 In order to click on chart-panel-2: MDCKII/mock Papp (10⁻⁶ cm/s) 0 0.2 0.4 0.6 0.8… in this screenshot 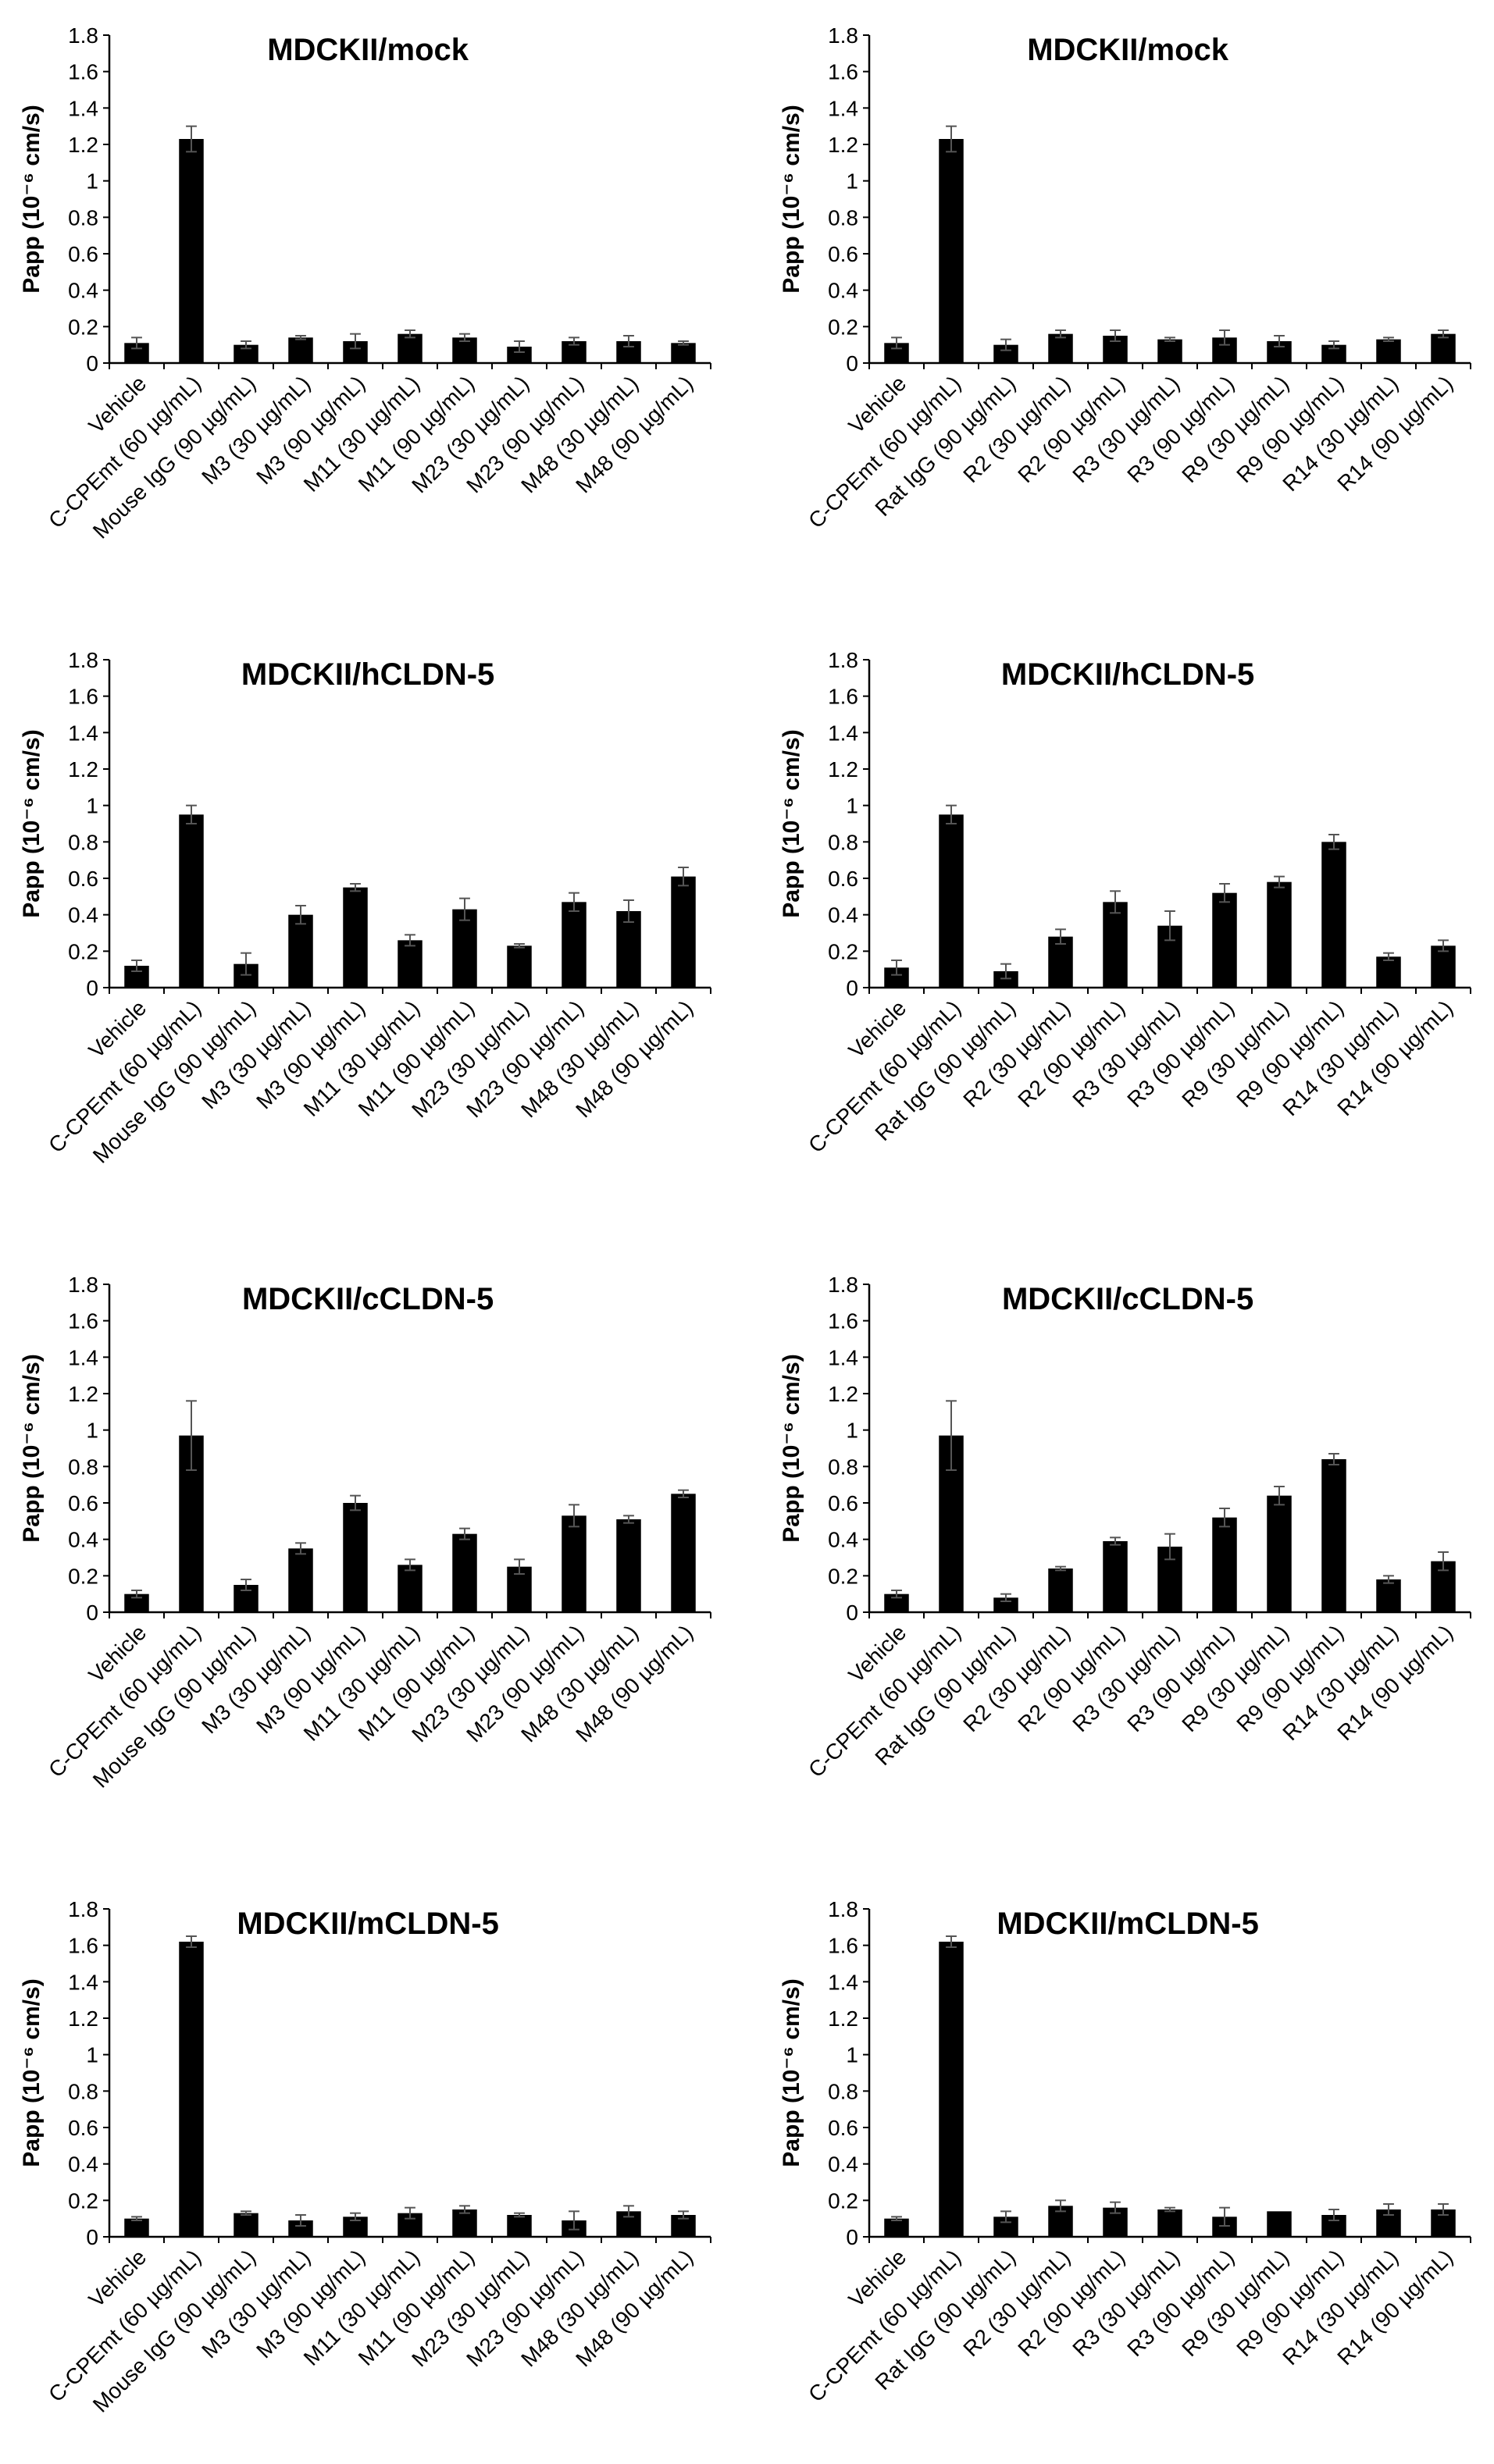, I will do `click(1125, 277)`.